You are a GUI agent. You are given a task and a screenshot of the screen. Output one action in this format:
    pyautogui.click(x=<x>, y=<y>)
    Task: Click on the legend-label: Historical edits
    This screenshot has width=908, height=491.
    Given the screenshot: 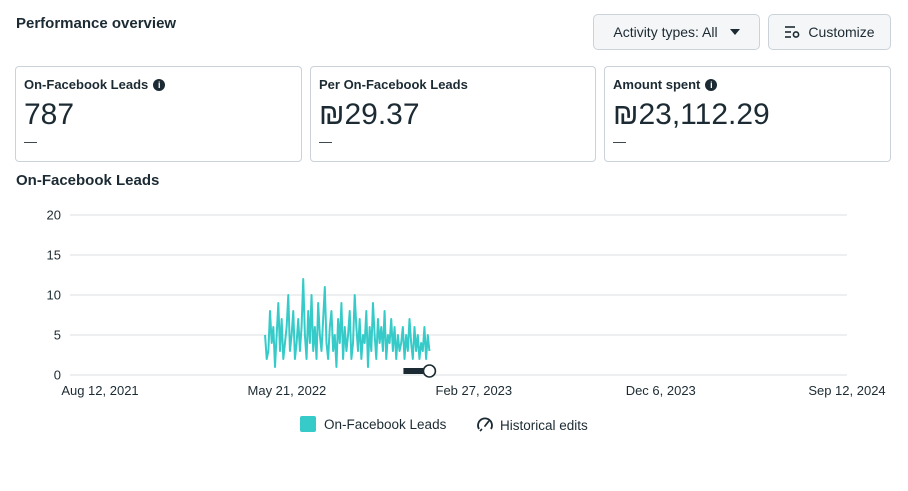 What is the action you would take?
    pyautogui.click(x=544, y=425)
    